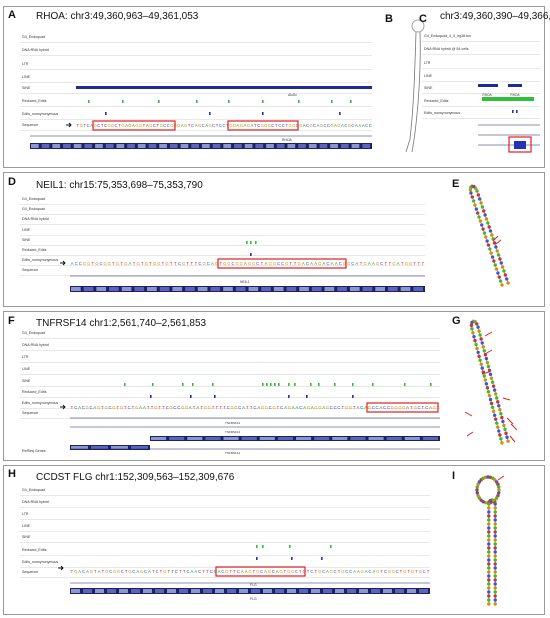 The image size is (550, 618). I want to click on sequence-base-a: T, so click(158, 125).